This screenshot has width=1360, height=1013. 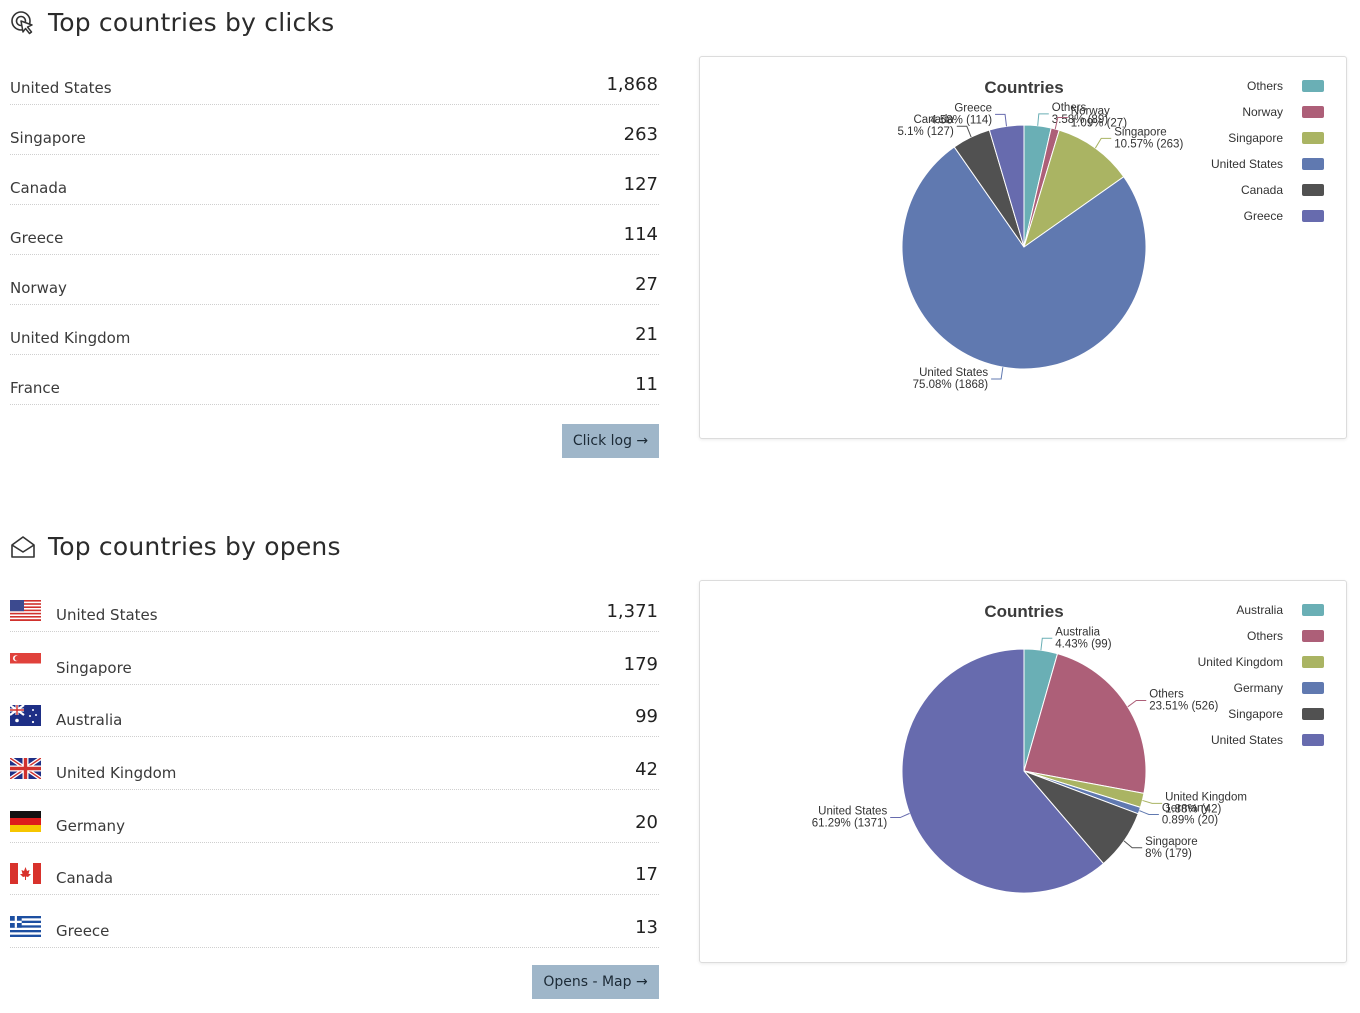 What do you see at coordinates (25, 663) in the screenshot?
I see `sg-flag-icon` at bounding box center [25, 663].